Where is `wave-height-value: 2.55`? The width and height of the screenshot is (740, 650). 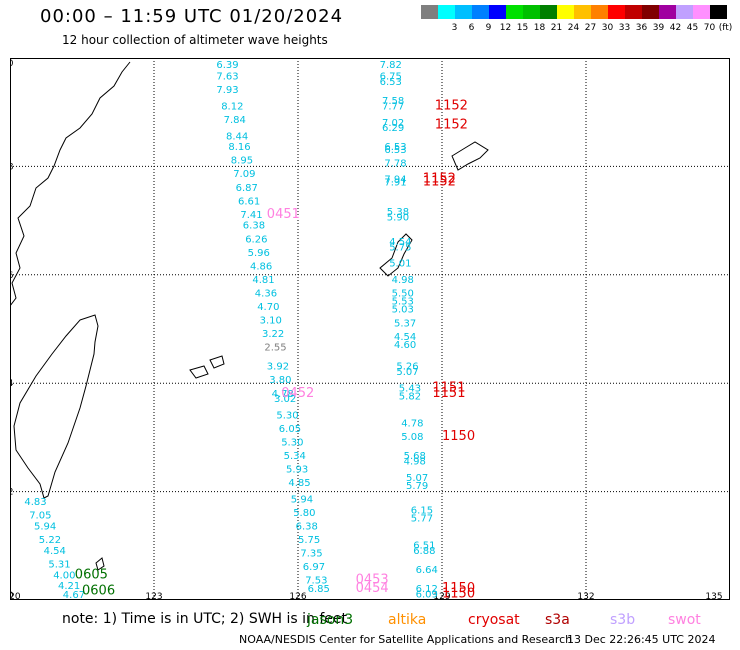
wave-height-value: 2.55 is located at coordinates (275, 348).